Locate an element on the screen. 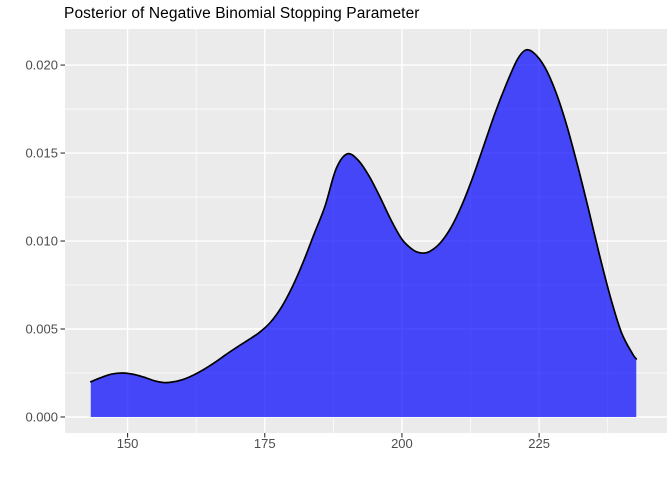 The width and height of the screenshot is (672, 480). y-tick-label: 0.015 is located at coordinates (41, 153).